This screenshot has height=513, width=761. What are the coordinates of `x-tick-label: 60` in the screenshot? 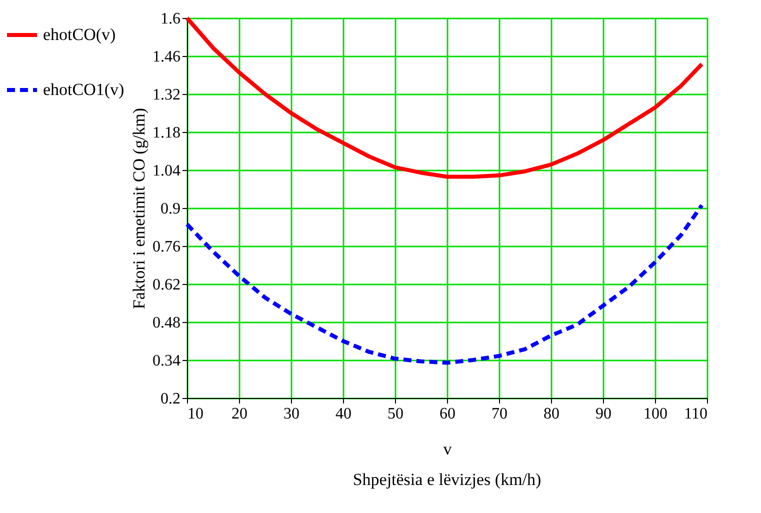 It's located at (448, 414).